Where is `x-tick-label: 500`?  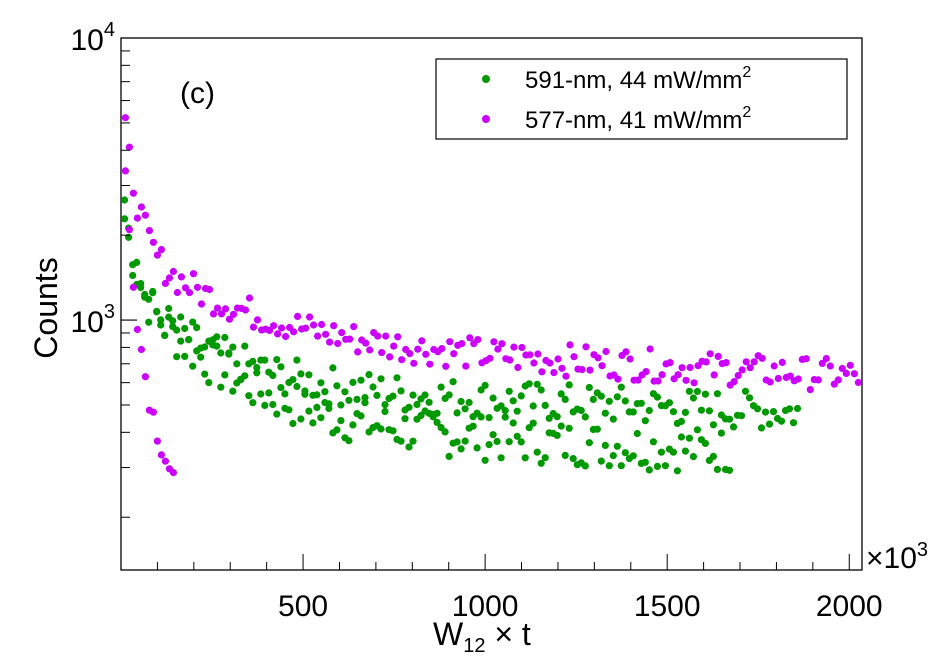 x-tick-label: 500 is located at coordinates (303, 606).